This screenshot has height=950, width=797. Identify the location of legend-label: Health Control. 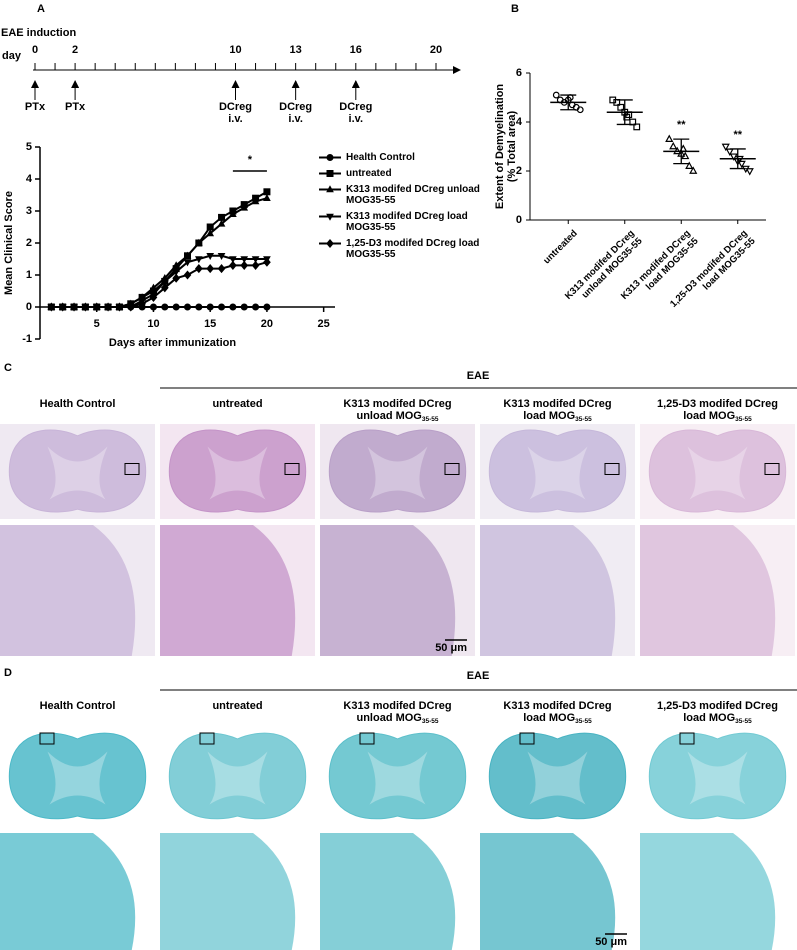
(380, 157).